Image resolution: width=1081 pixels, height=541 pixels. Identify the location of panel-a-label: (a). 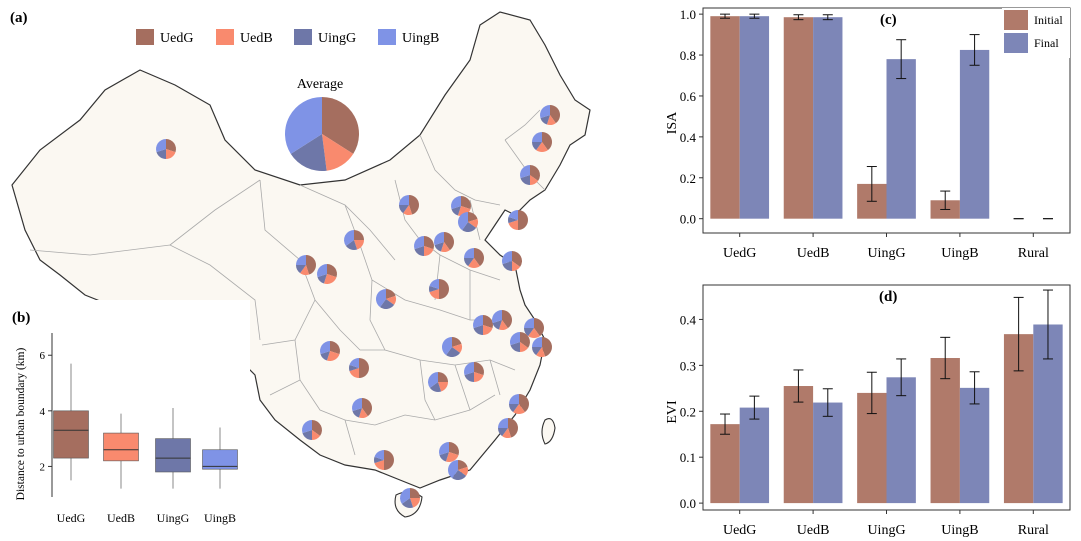
(19, 18).